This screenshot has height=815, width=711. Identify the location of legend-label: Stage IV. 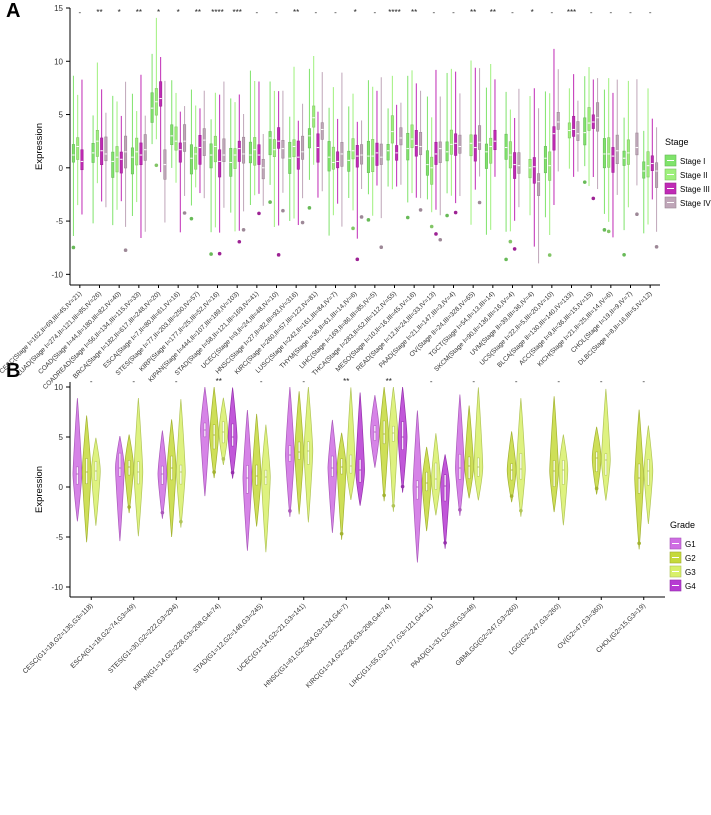
(695, 203).